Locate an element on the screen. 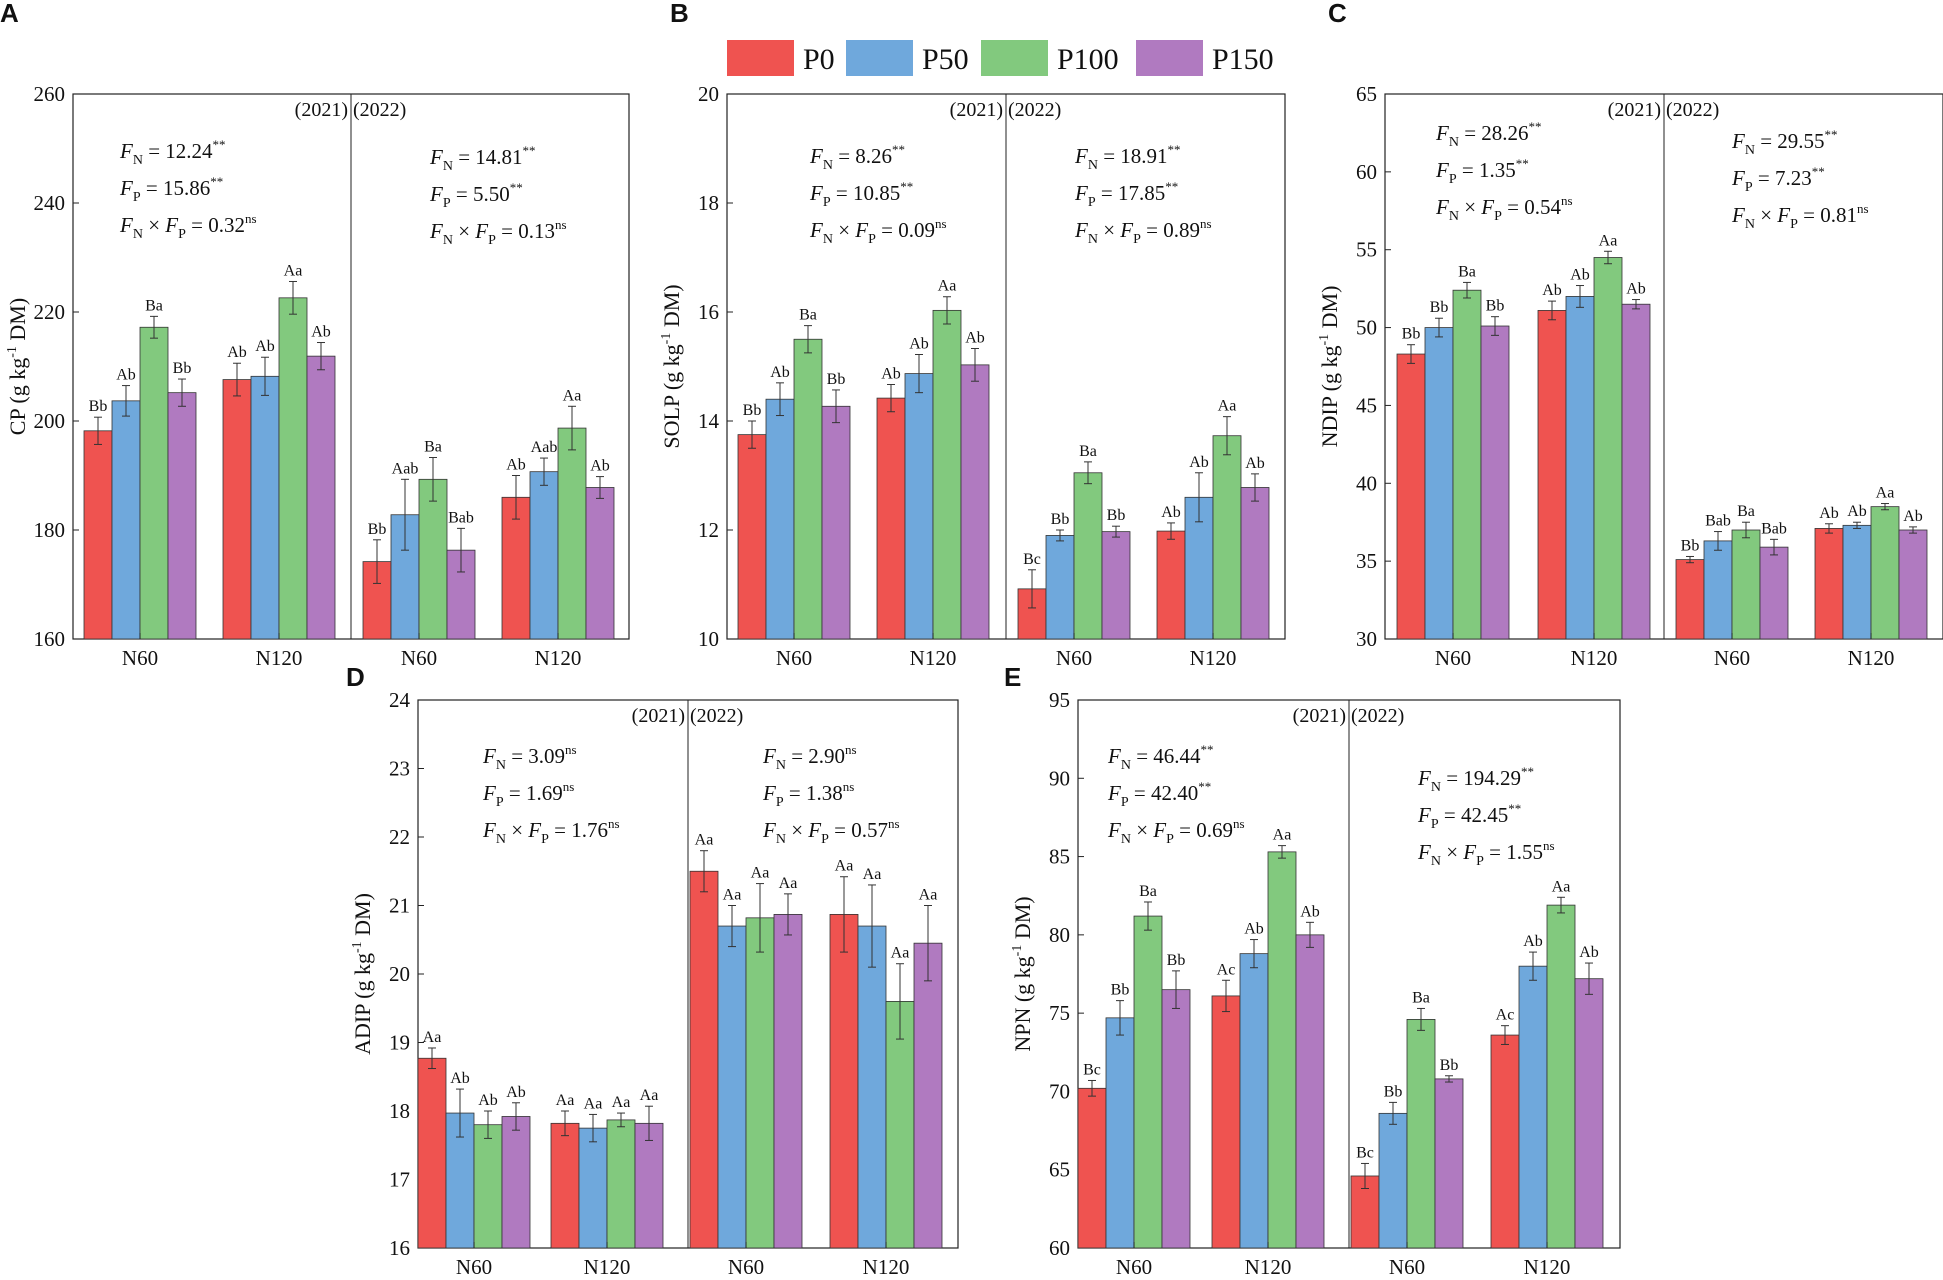 The height and width of the screenshot is (1280, 1943). panel-letter: A is located at coordinates (9, 14).